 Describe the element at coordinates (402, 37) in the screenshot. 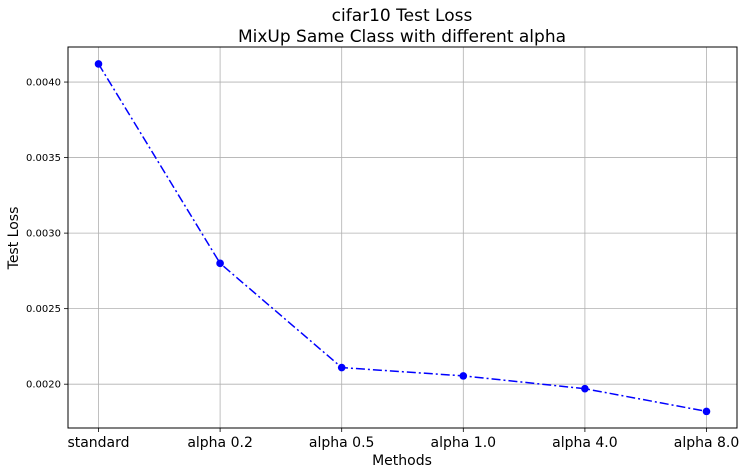

I see `chart-subtitle: MixUp Same Class with different alpha` at that location.